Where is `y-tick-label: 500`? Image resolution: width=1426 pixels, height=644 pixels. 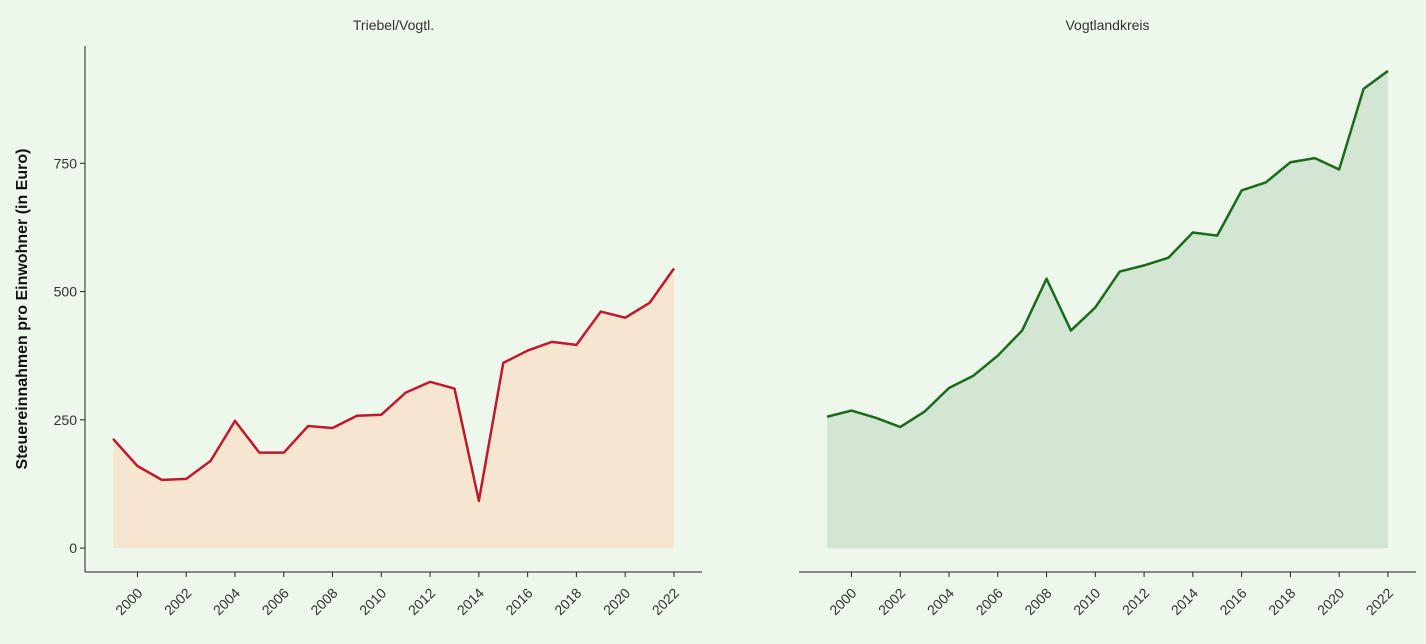
y-tick-label: 500 is located at coordinates (66, 292).